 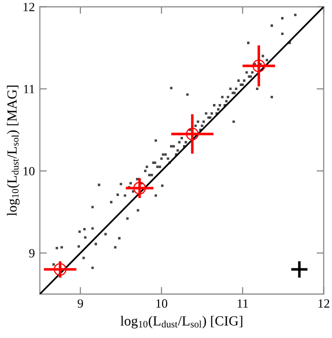 What do you see at coordinates (29, 89) in the screenshot?
I see `y-tick-label: 11` at bounding box center [29, 89].